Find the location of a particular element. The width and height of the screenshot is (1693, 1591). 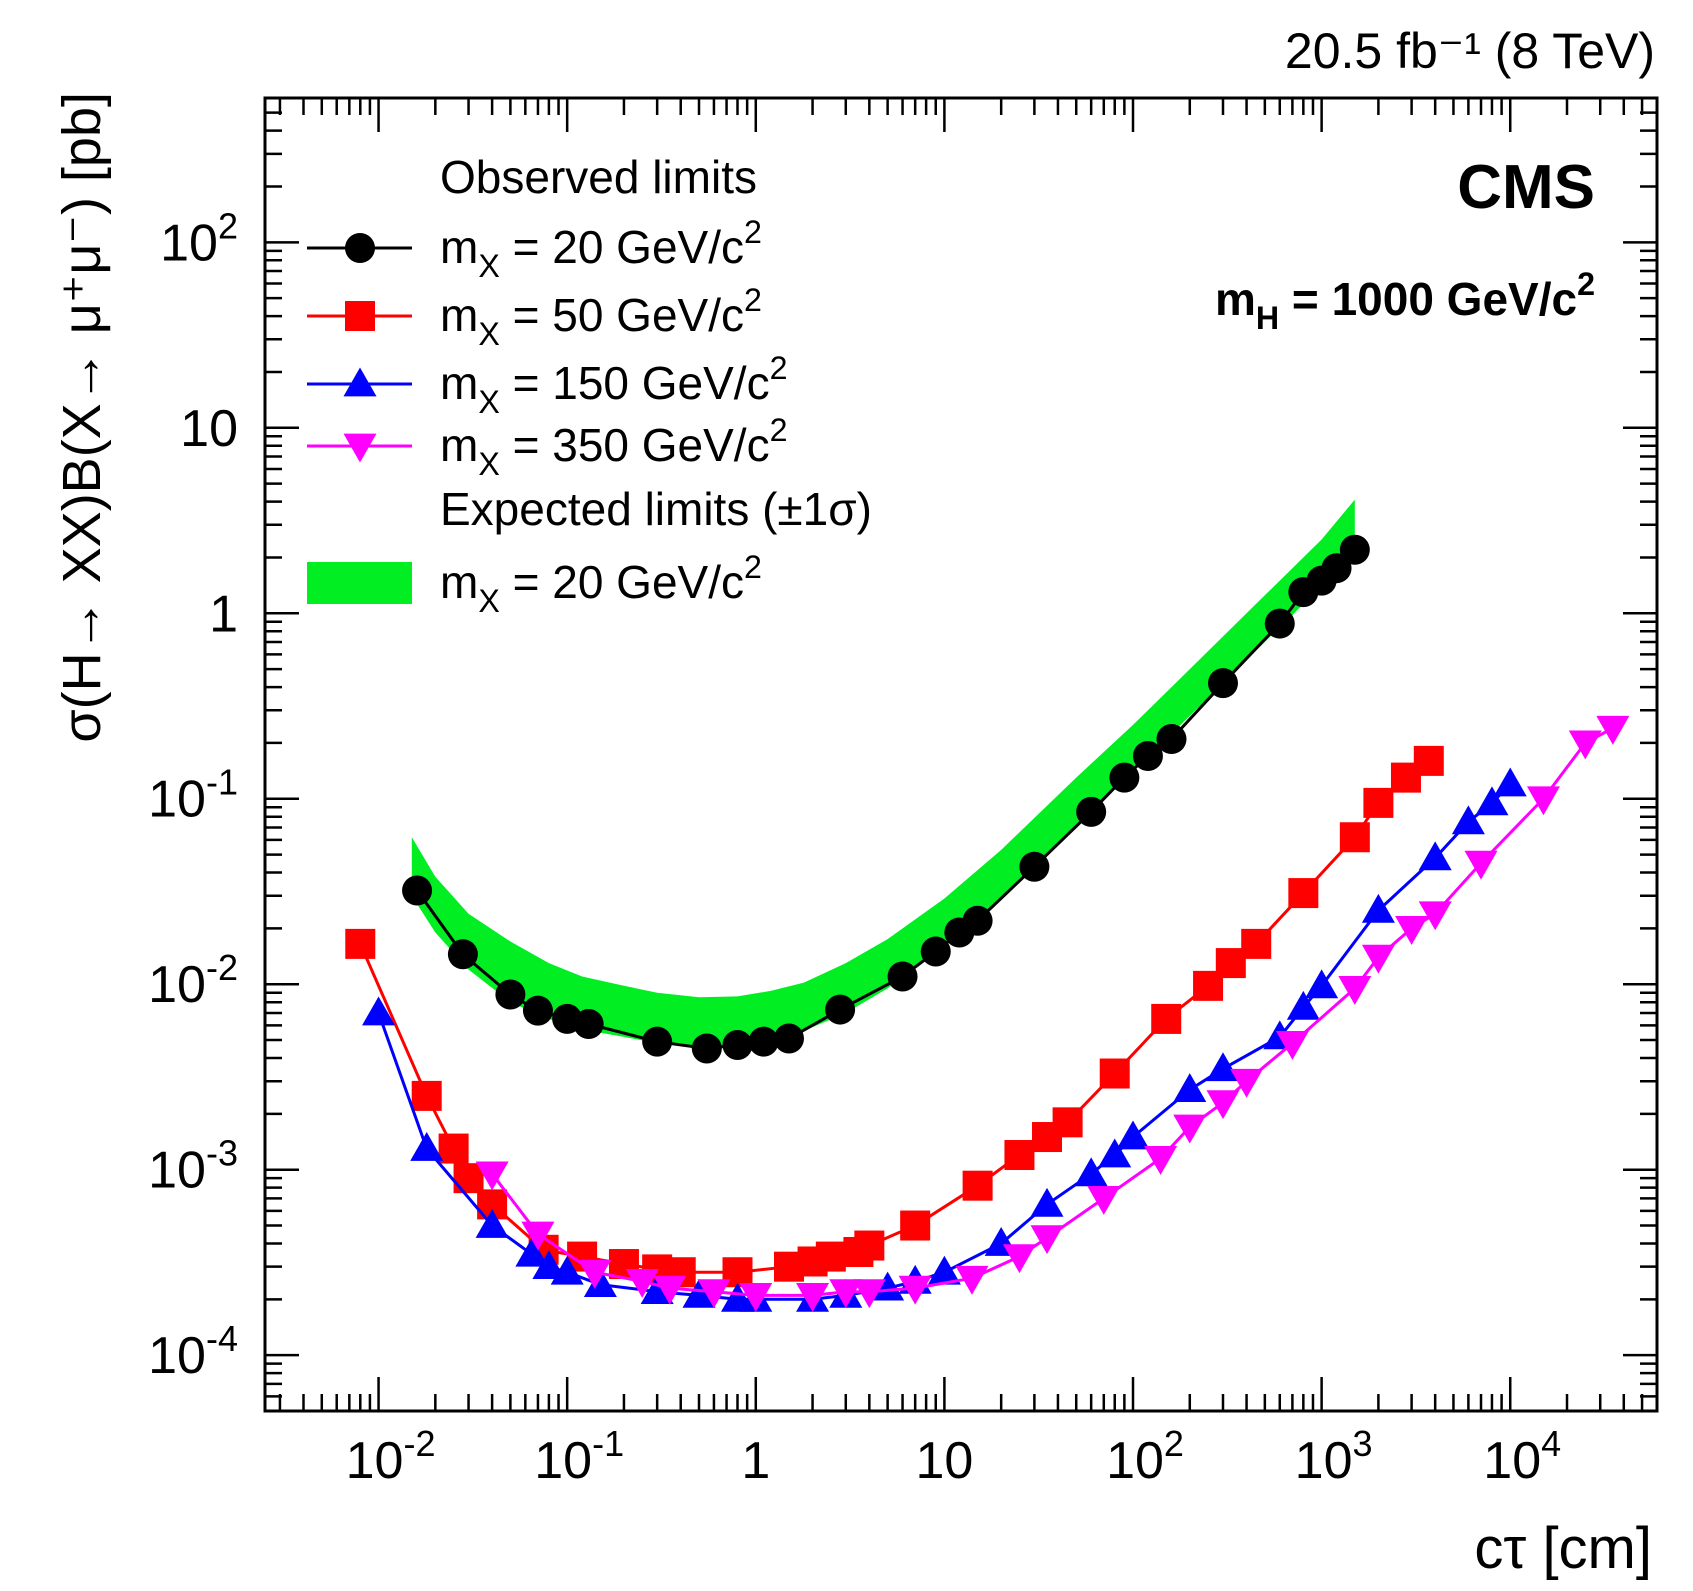

legend-label: mX = 350 GeV/c2 is located at coordinates (614, 447).